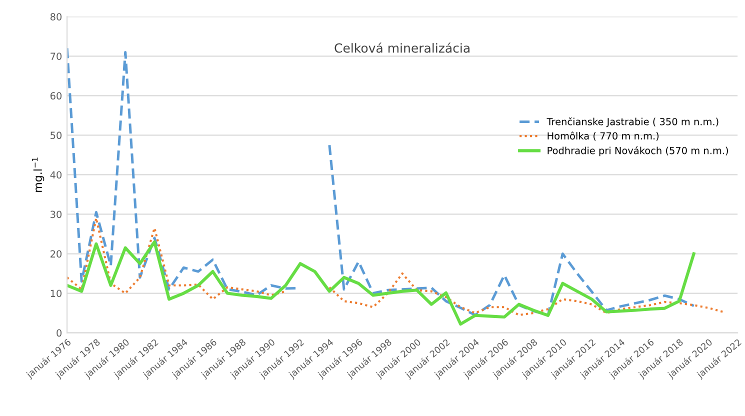 The image size is (745, 416). What do you see at coordinates (59, 333) in the screenshot?
I see `y-tick-label: 0` at bounding box center [59, 333].